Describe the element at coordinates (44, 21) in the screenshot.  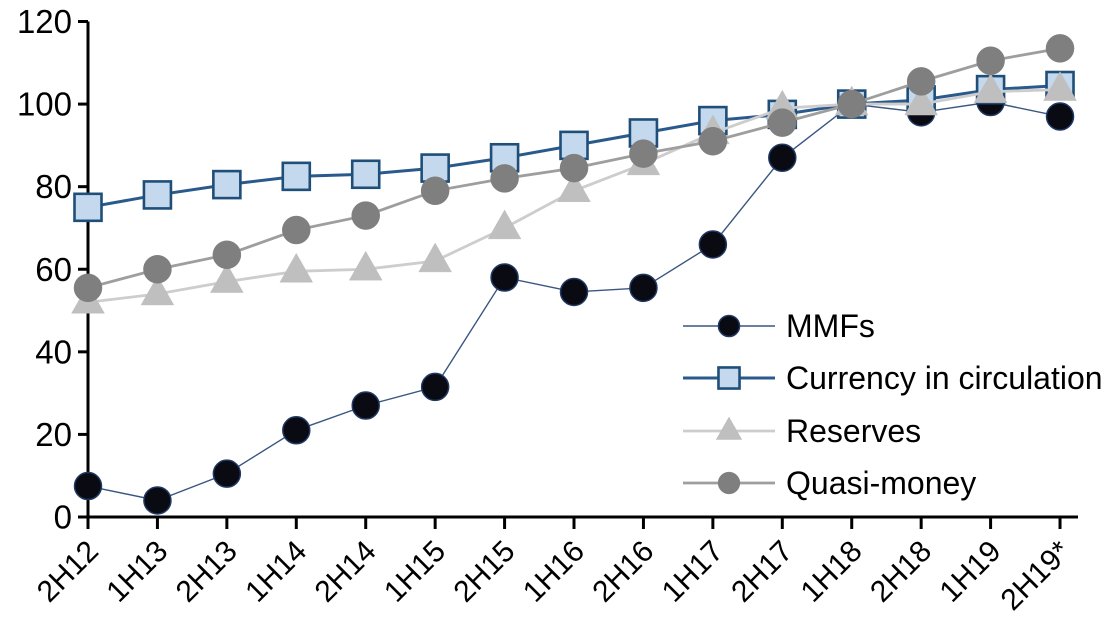
I see `y-tick-label: 120` at that location.